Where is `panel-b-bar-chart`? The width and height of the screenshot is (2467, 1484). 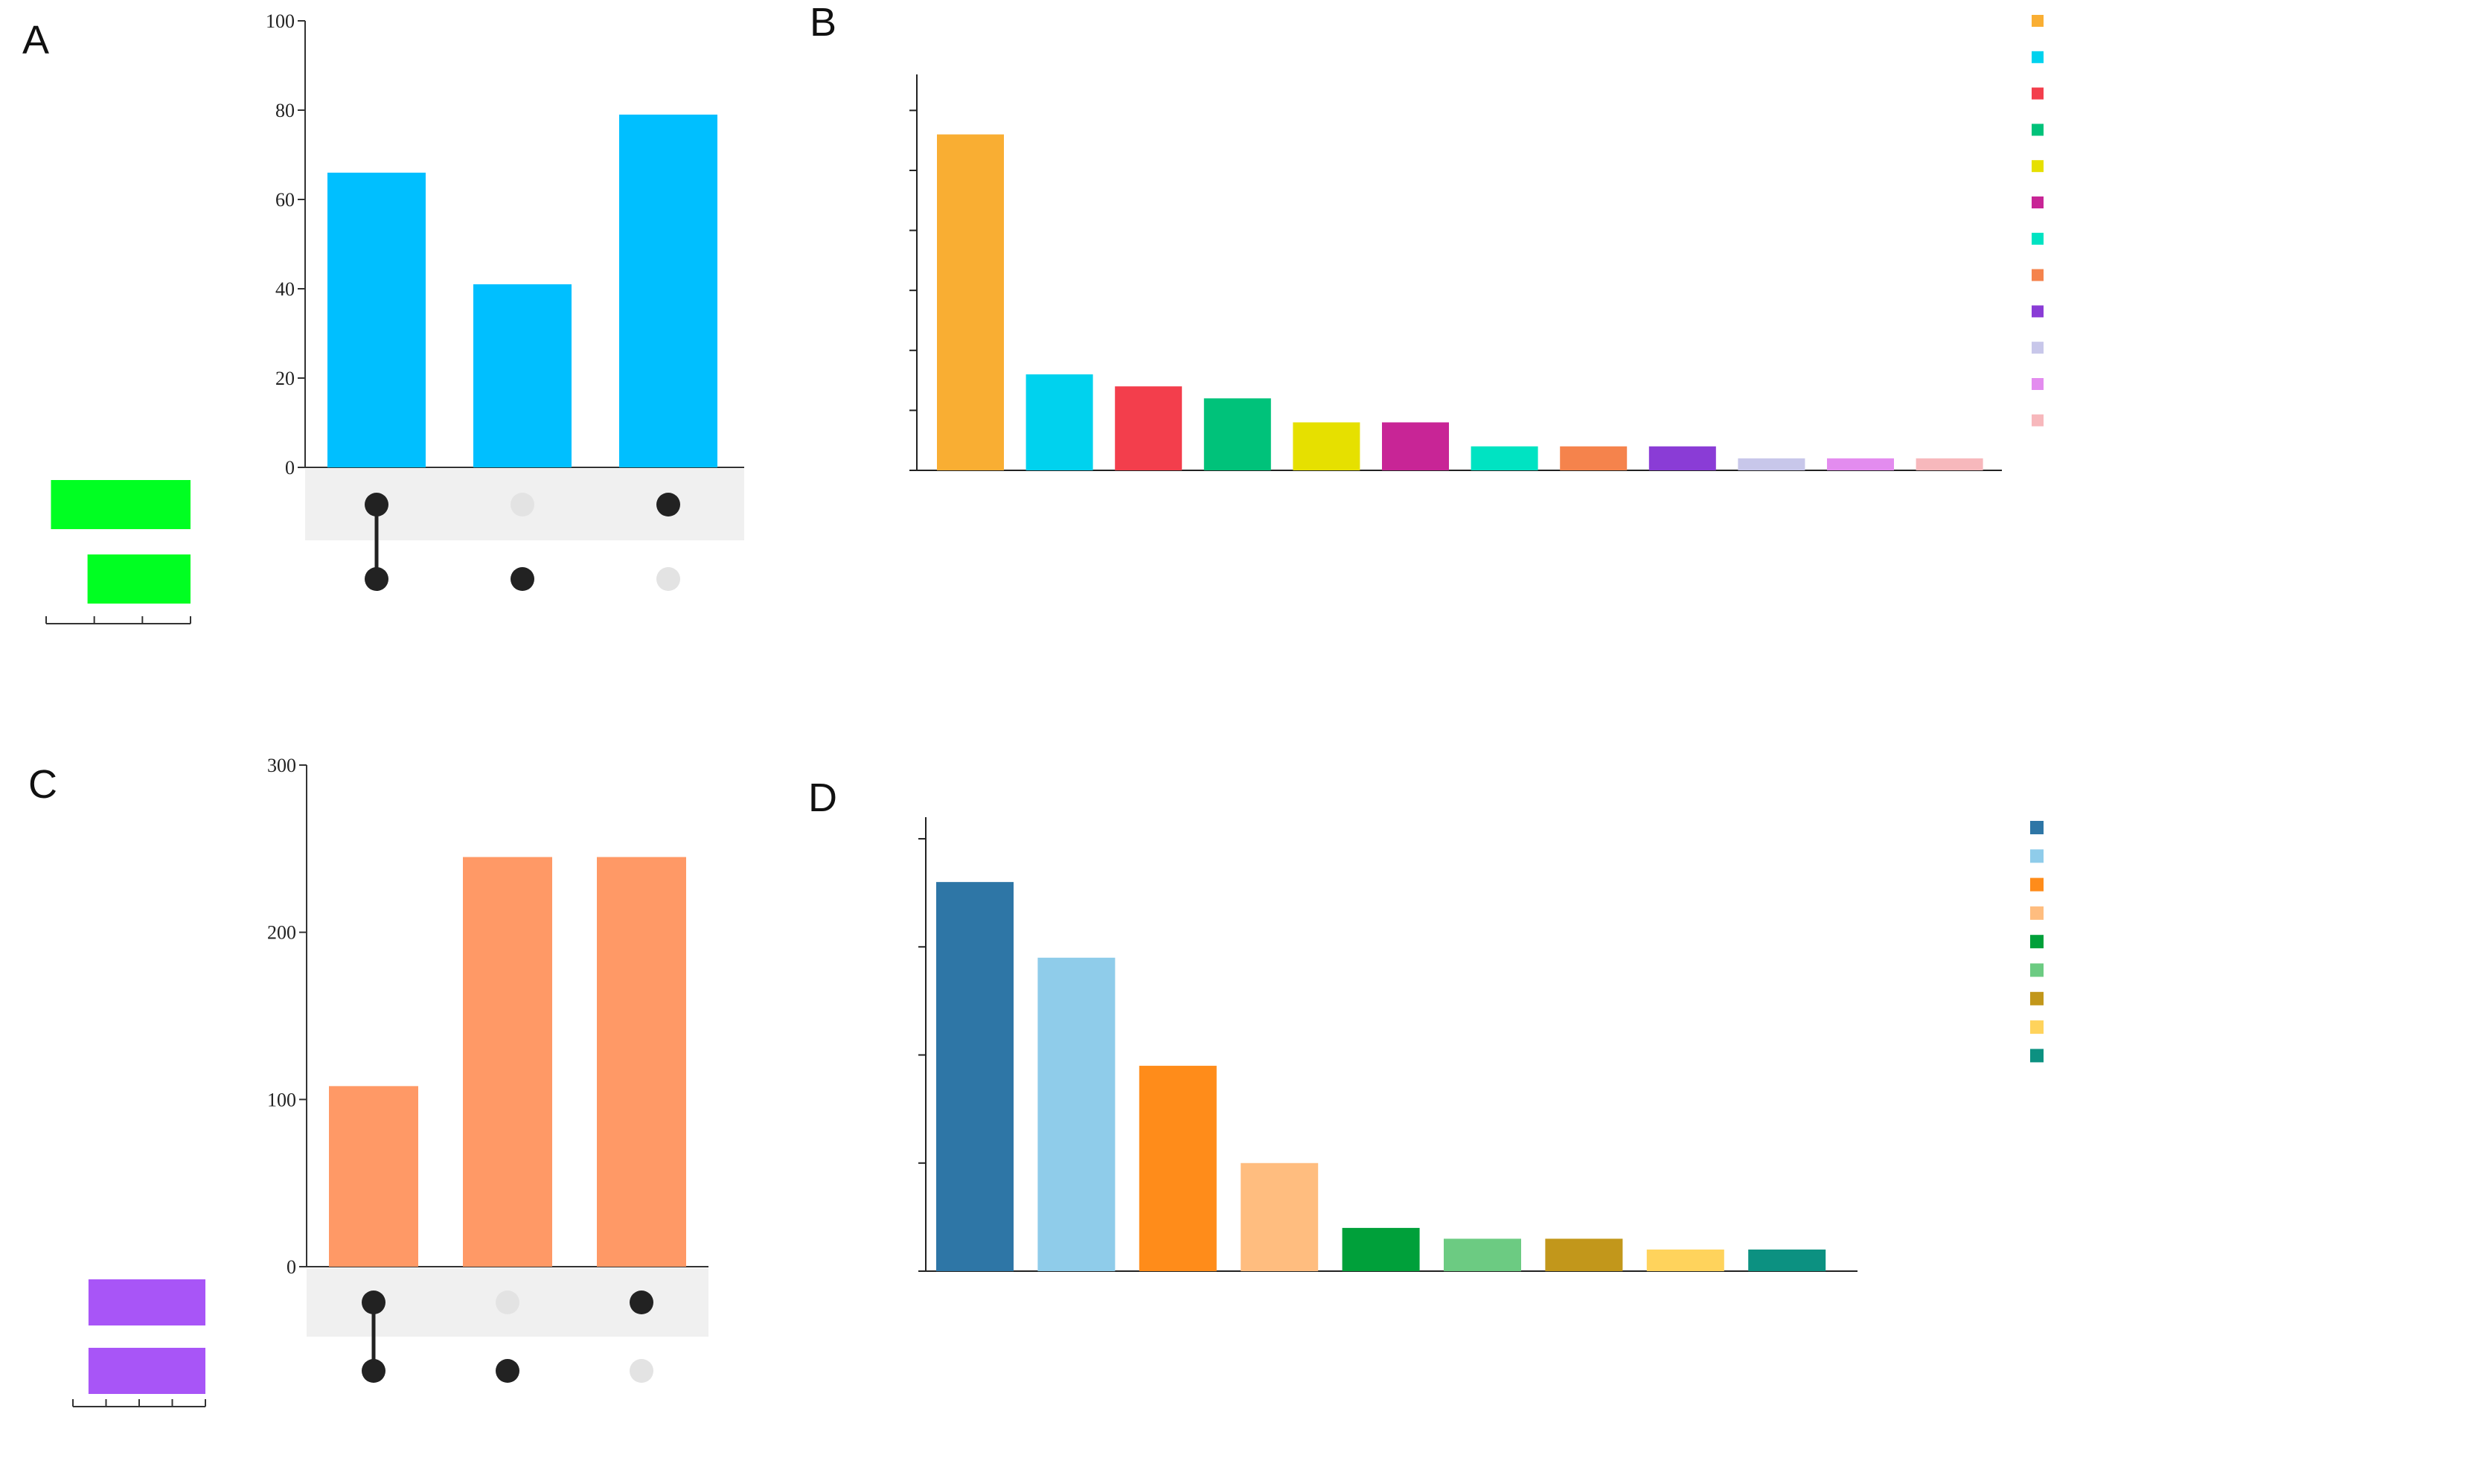
panel-b-bar-chart is located at coordinates (1477, 243).